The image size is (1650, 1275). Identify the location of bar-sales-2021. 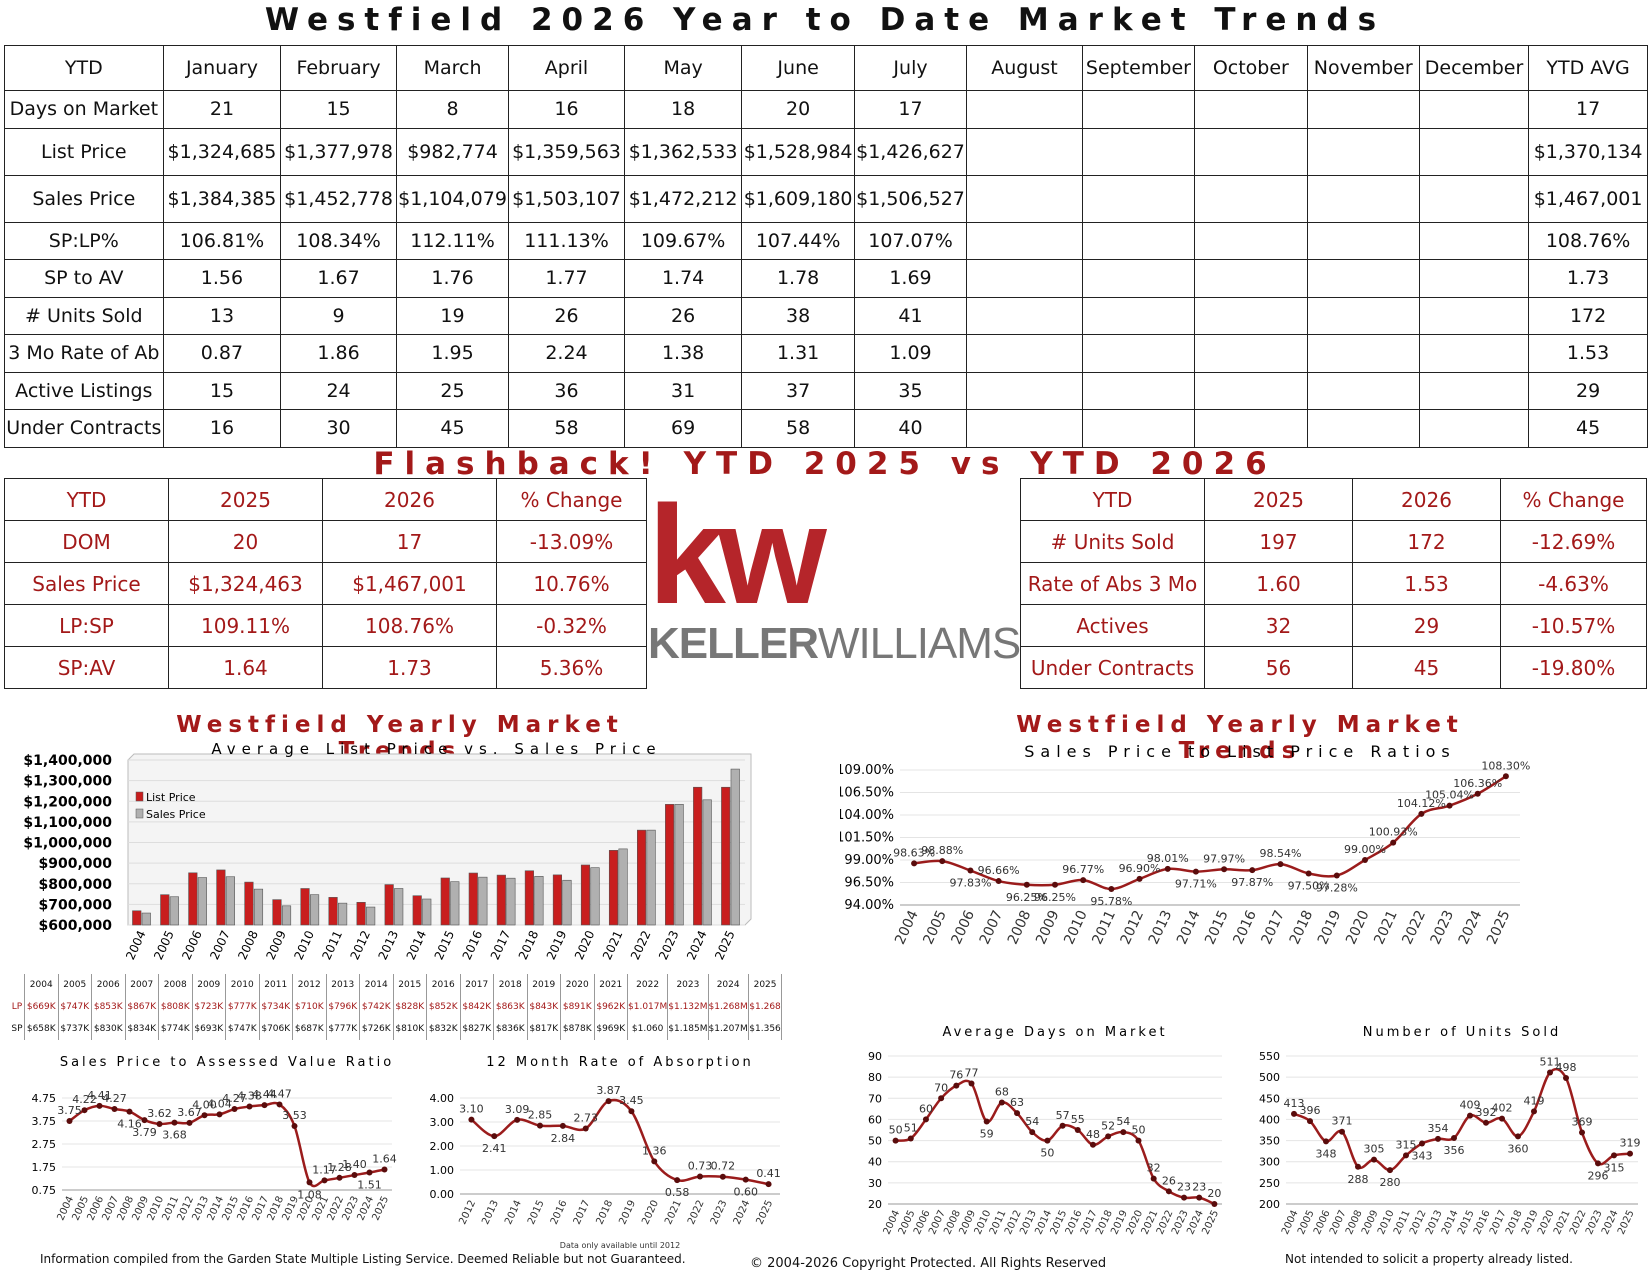
(623, 887).